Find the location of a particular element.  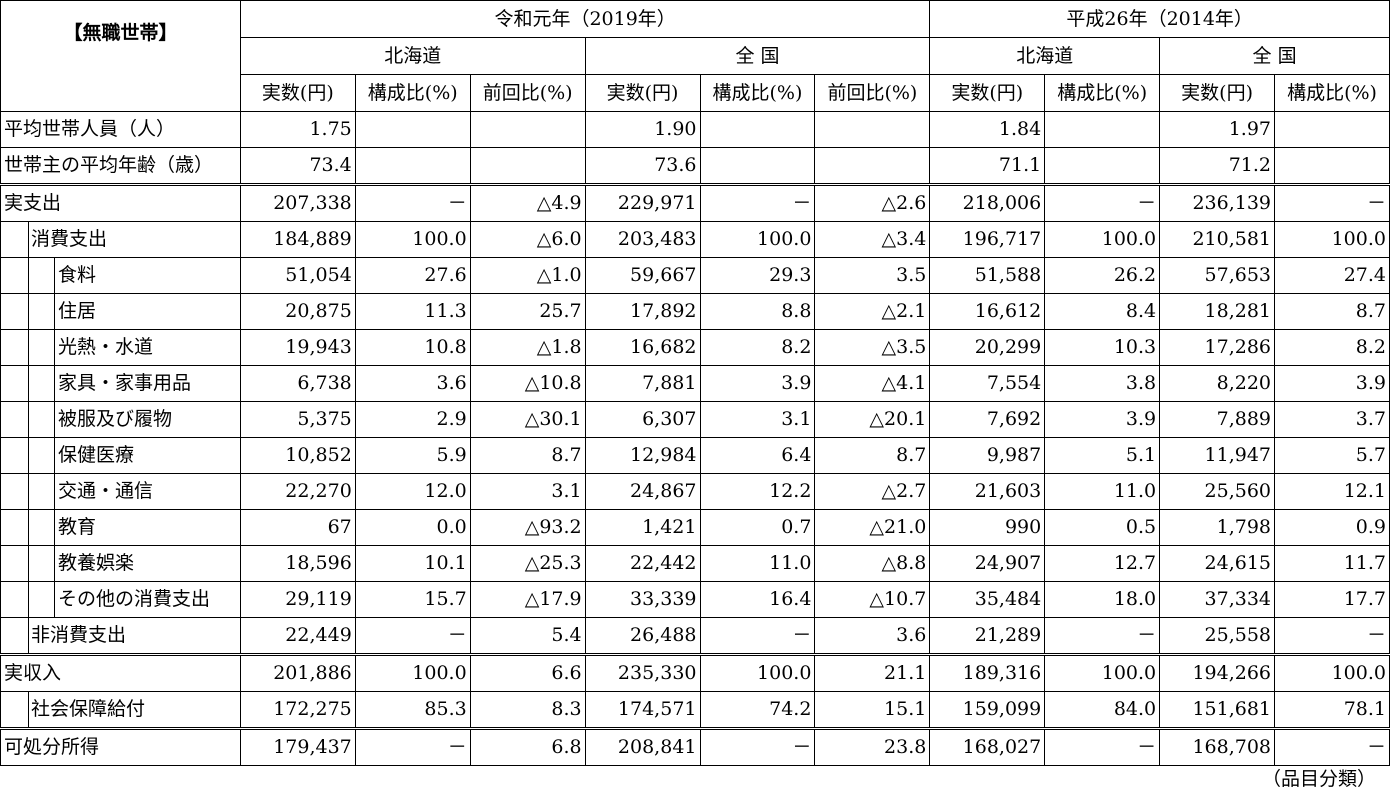

table-cell: 78.1 is located at coordinates (1332, 710).